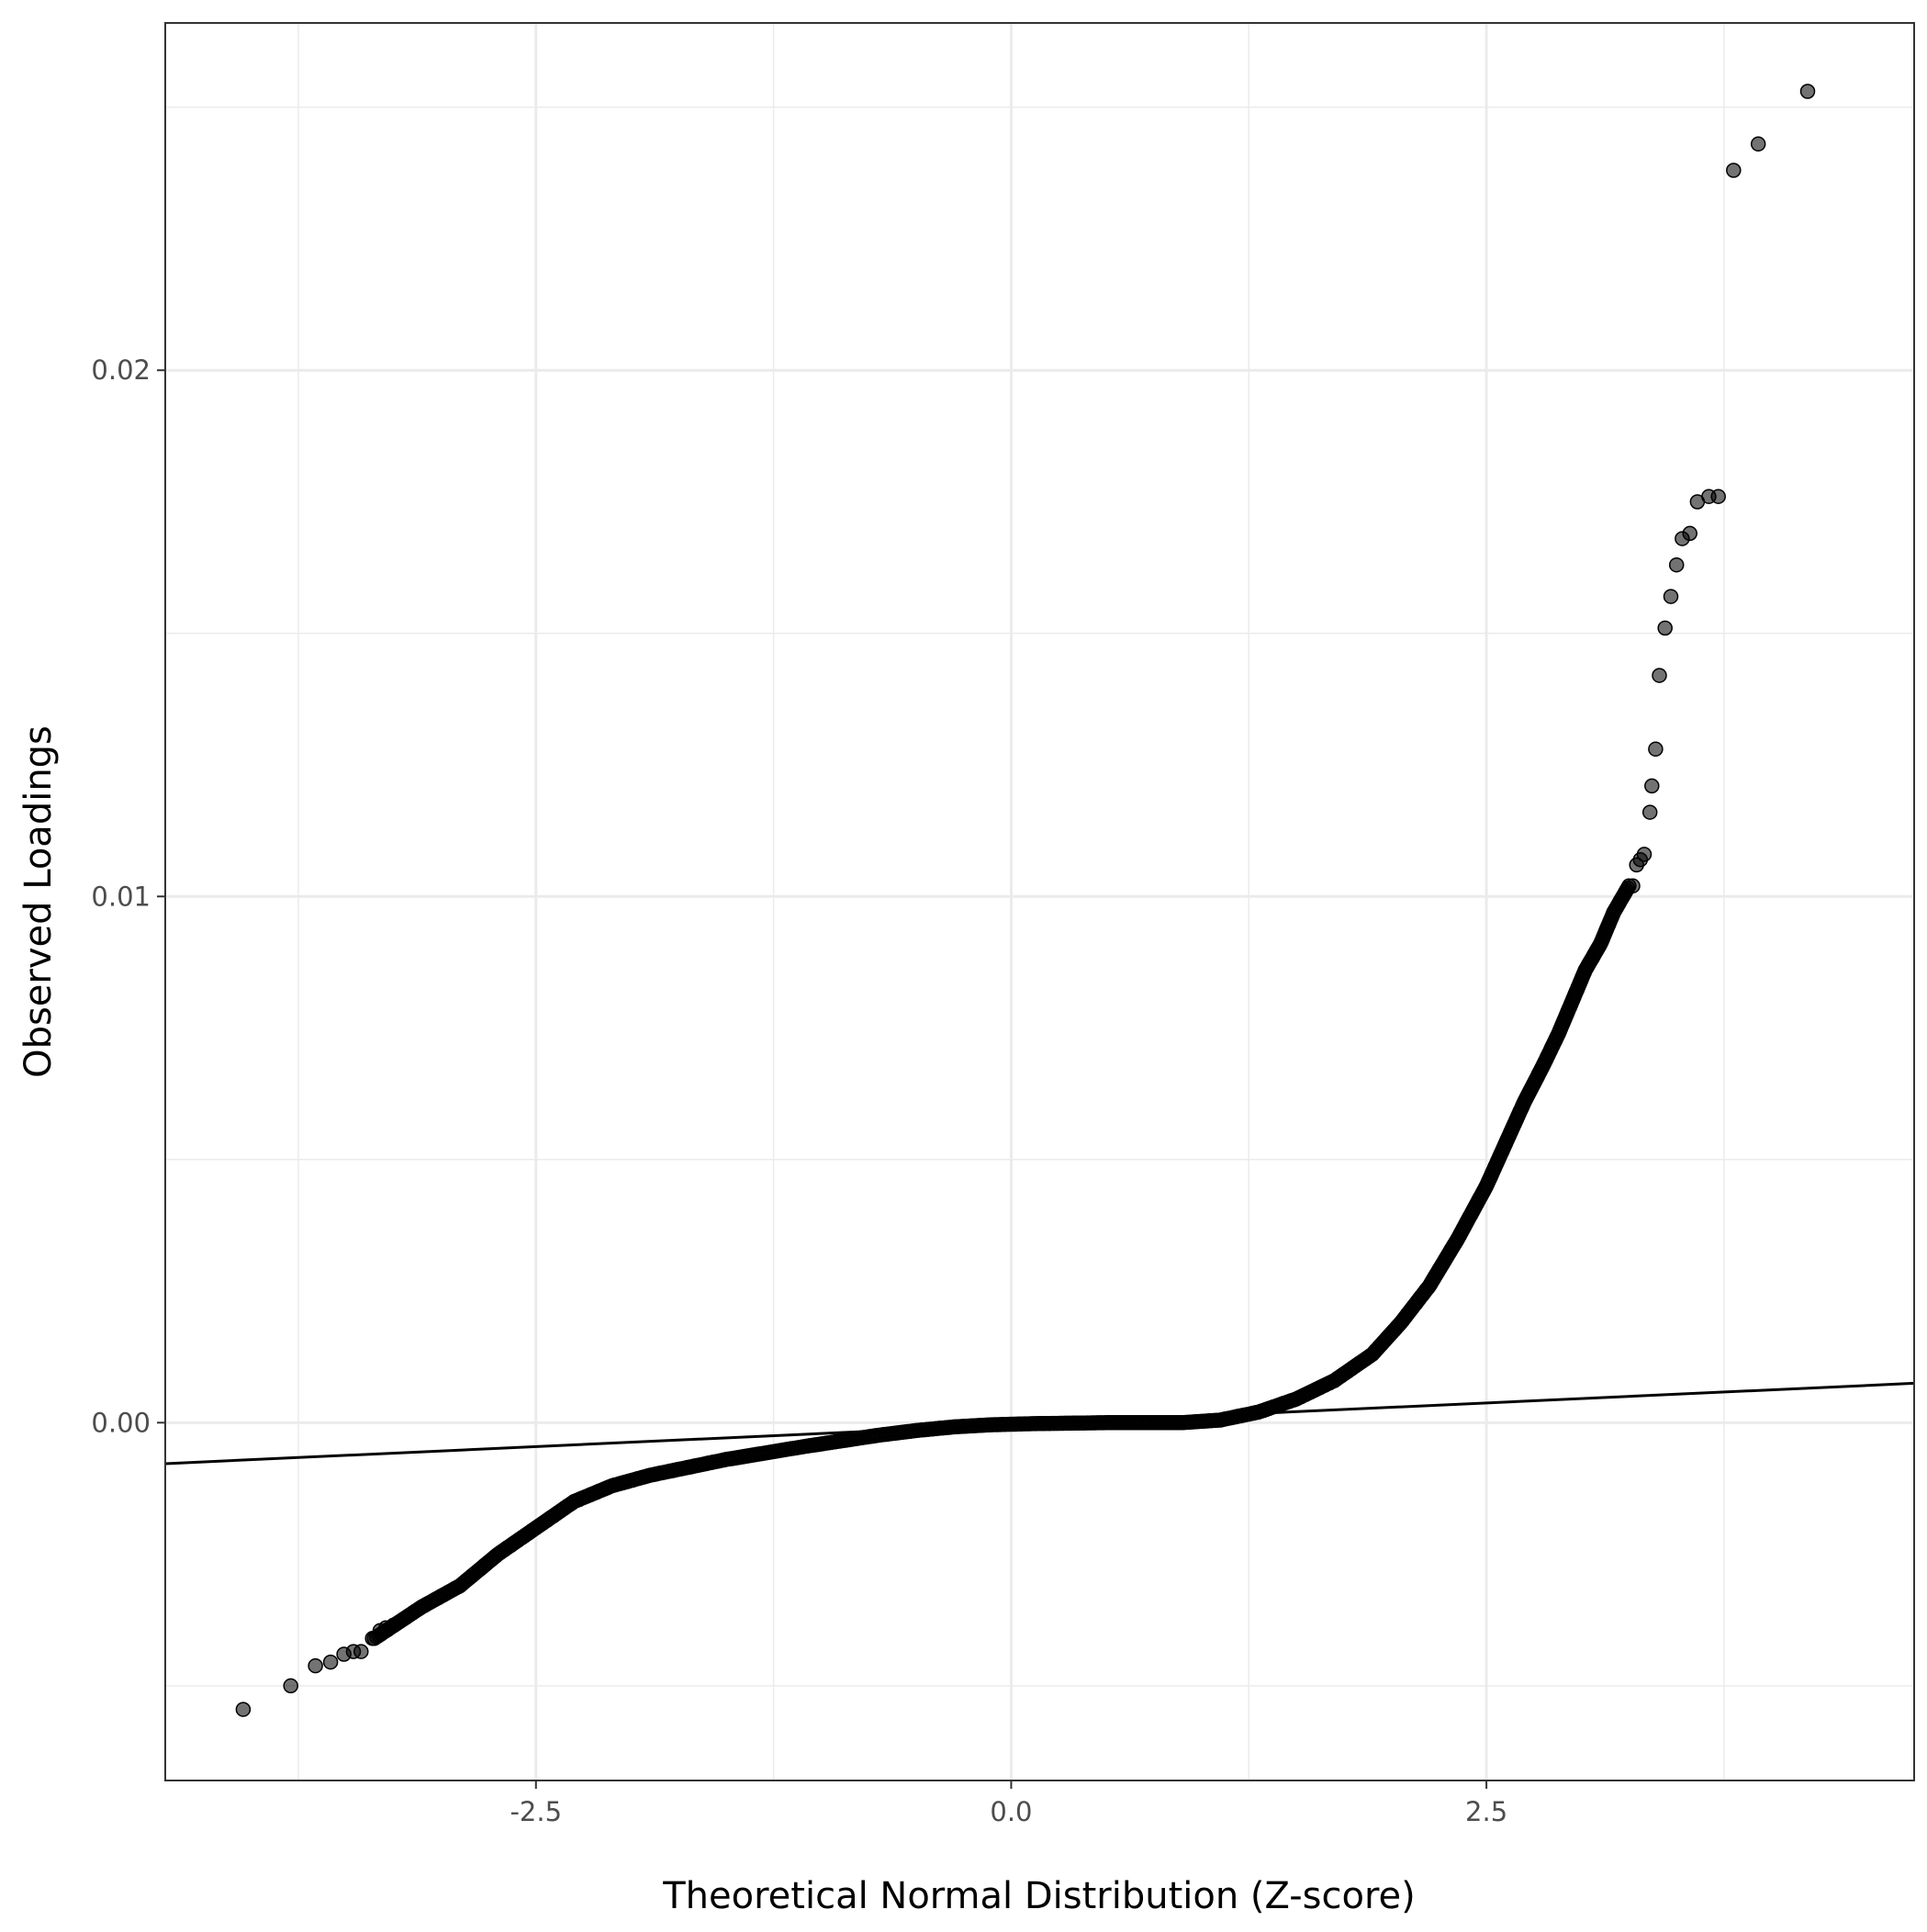 This screenshot has height=1932, width=1927. What do you see at coordinates (1486, 1811) in the screenshot?
I see `x-tick-label: 2.5` at bounding box center [1486, 1811].